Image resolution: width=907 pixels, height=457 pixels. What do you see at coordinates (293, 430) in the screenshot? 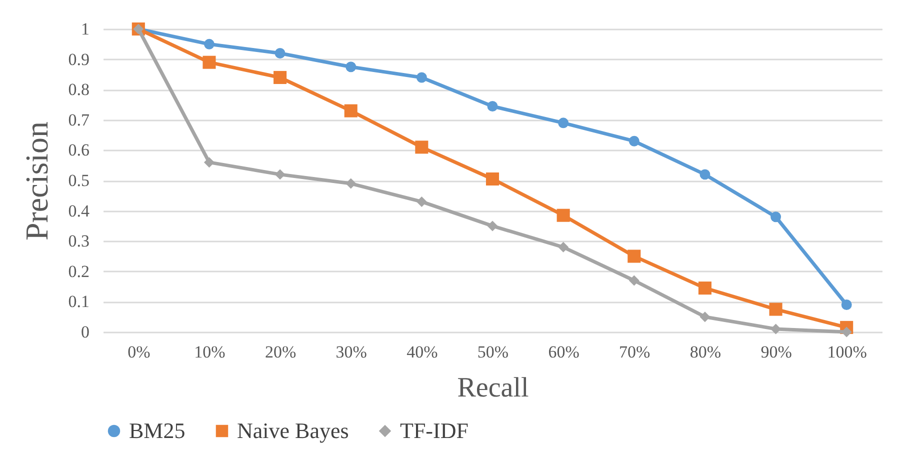
I see `legend-label: Naive Bayes` at bounding box center [293, 430].